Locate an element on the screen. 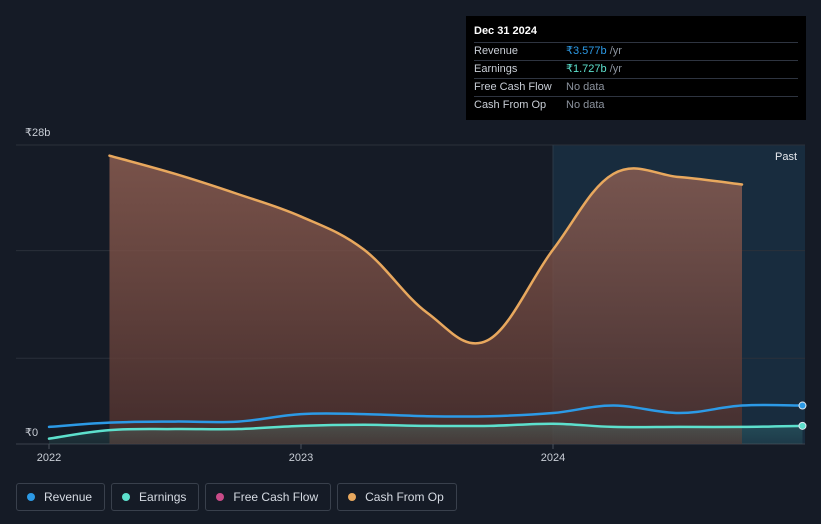  tooltip-value: ₹3.577b /yr is located at coordinates (594, 51).